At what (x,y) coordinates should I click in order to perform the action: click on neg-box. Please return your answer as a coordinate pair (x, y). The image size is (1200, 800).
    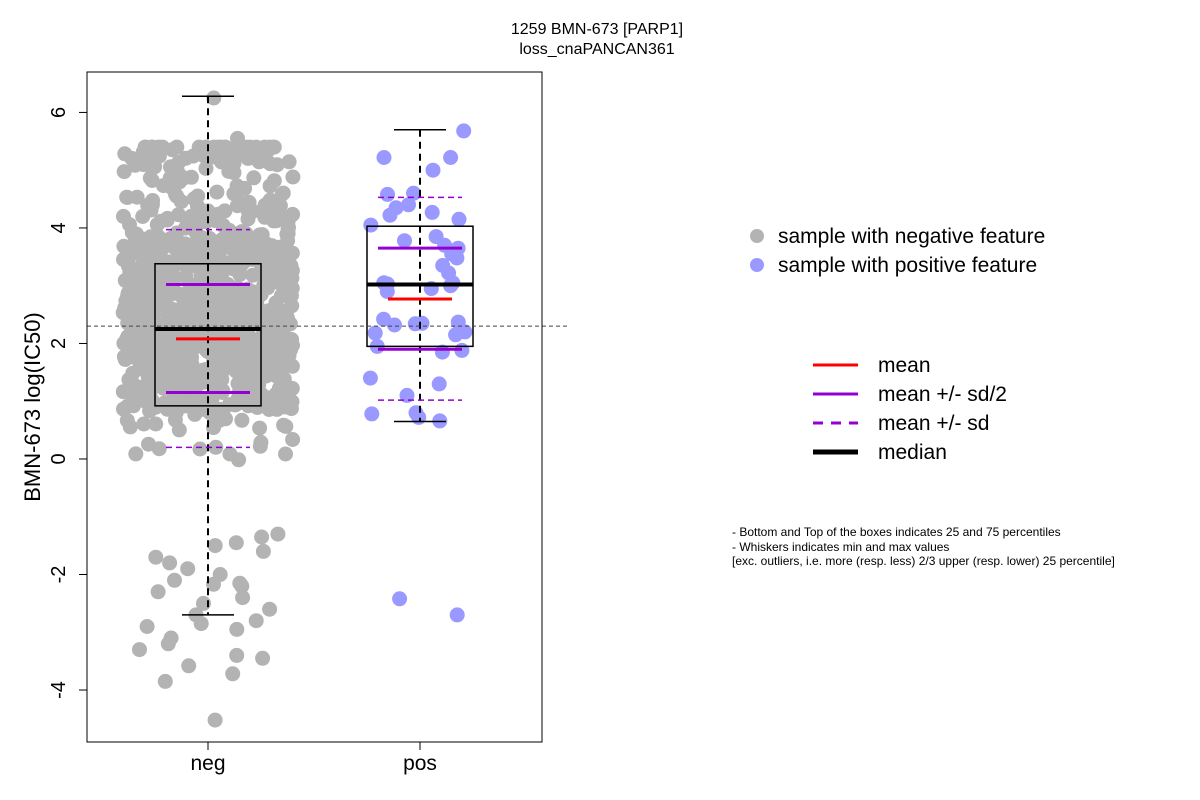
    Looking at the image, I should click on (208, 335).